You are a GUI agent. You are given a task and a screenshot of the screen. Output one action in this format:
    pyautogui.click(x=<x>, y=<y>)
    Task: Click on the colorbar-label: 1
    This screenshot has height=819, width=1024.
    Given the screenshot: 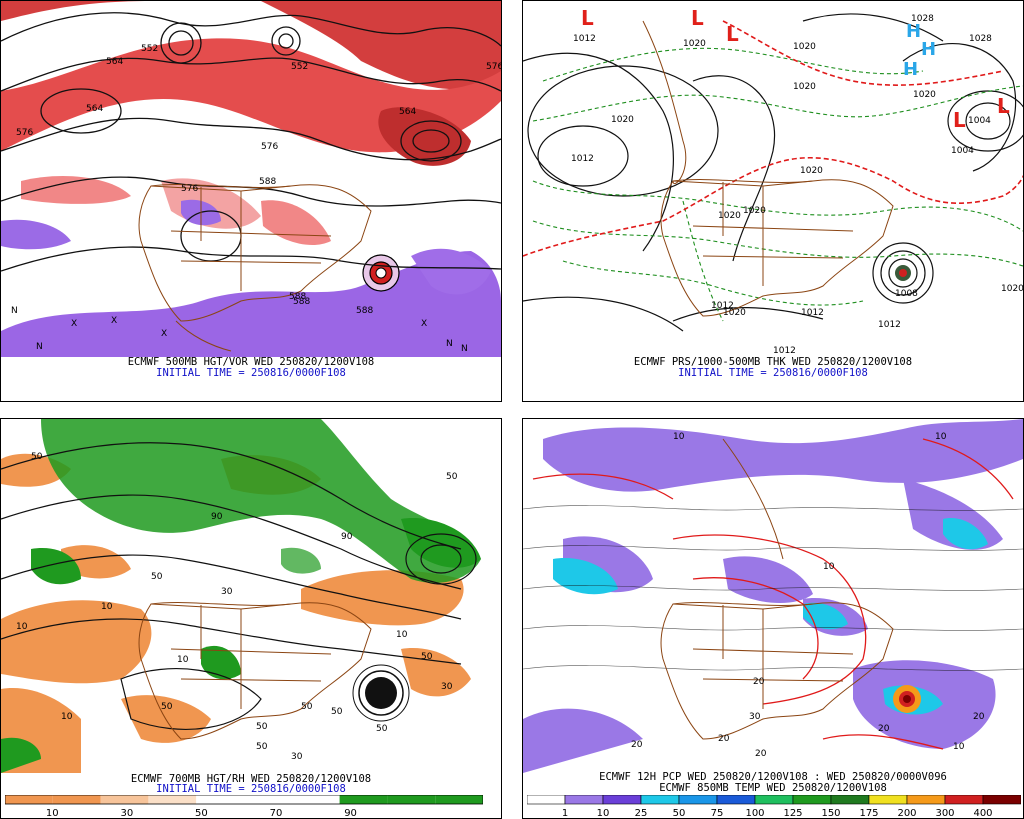 What is the action you would take?
    pyautogui.click(x=565, y=813)
    